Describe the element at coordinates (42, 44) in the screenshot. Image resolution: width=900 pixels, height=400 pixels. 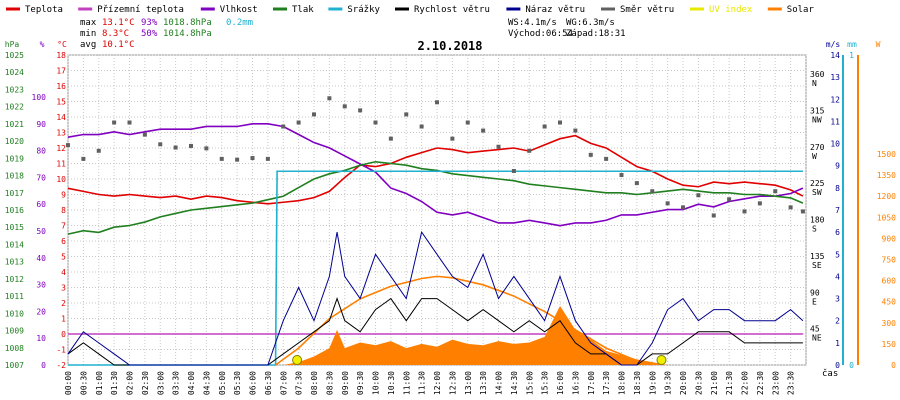
I see `axis-unit: %` at that location.